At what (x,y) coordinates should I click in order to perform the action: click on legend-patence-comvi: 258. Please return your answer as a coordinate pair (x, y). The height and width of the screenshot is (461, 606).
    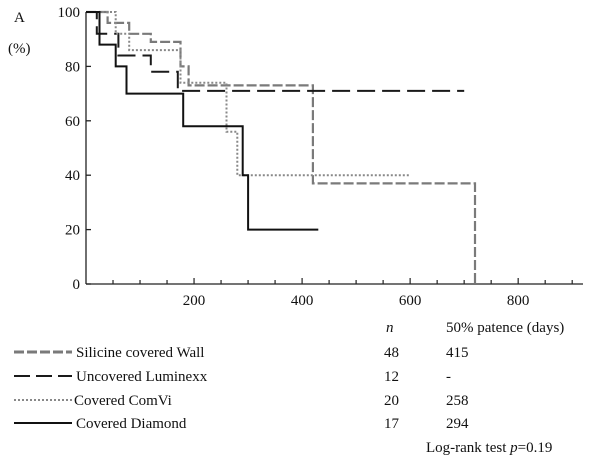
    Looking at the image, I should click on (457, 401).